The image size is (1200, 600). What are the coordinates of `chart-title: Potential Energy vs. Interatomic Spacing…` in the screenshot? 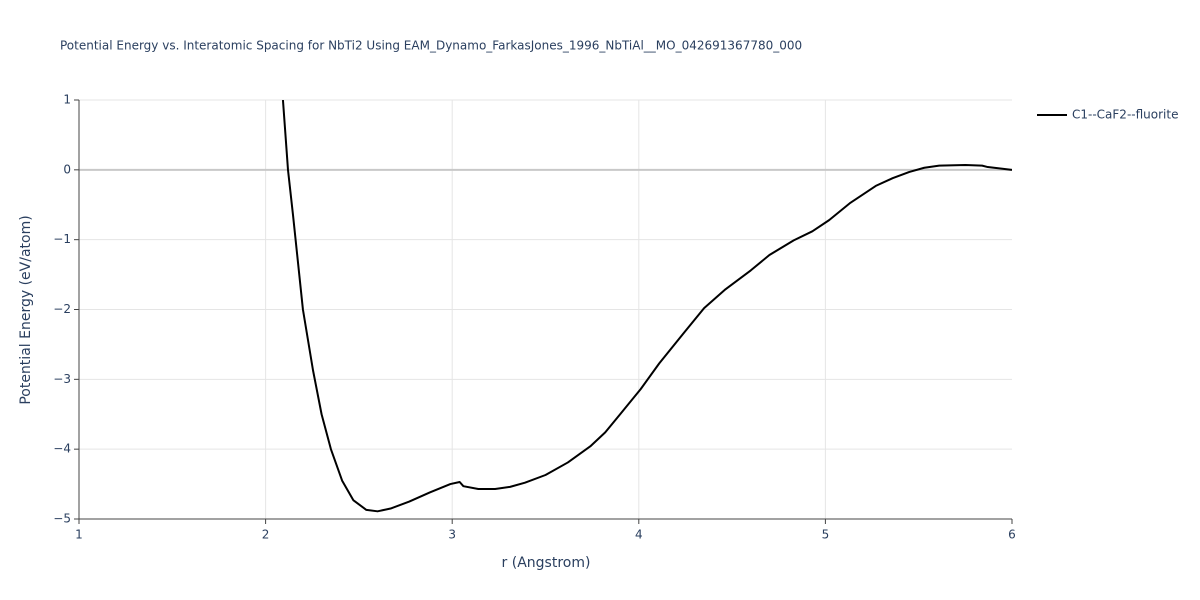 It's located at (431, 46).